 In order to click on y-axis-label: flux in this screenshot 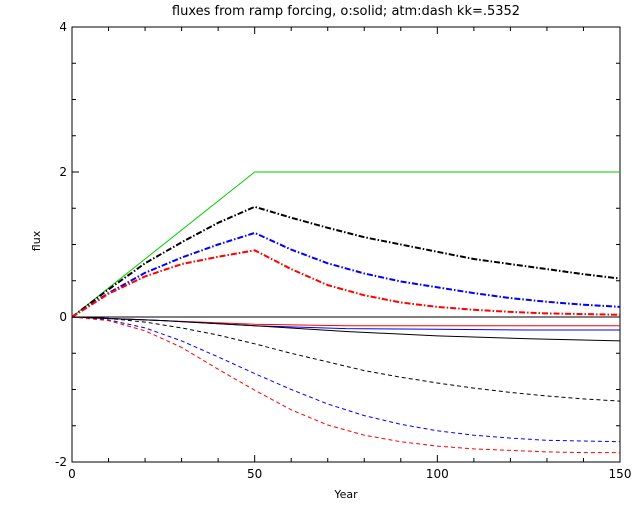, I will do `click(36, 240)`.